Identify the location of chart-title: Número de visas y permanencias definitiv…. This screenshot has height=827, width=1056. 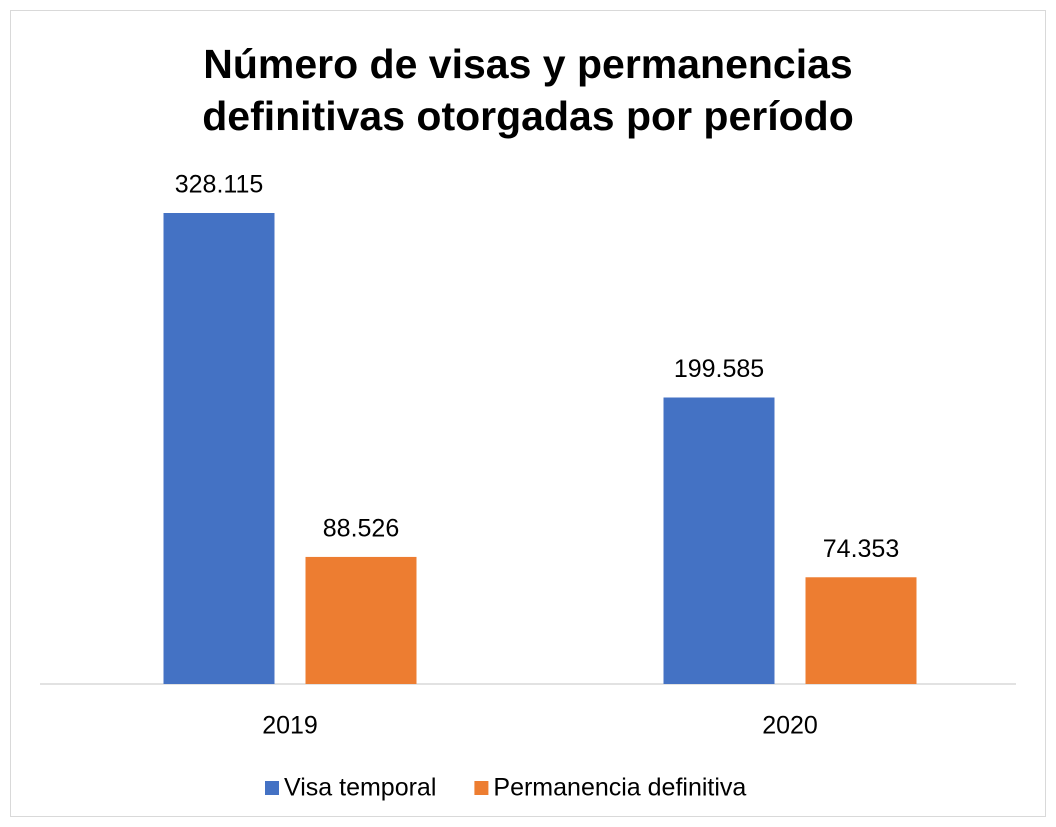
(528, 90).